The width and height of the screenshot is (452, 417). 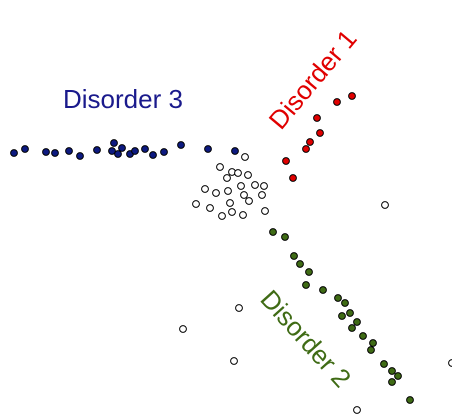 What do you see at coordinates (306, 338) in the screenshot?
I see `label-disorder-2: Disorder 2` at bounding box center [306, 338].